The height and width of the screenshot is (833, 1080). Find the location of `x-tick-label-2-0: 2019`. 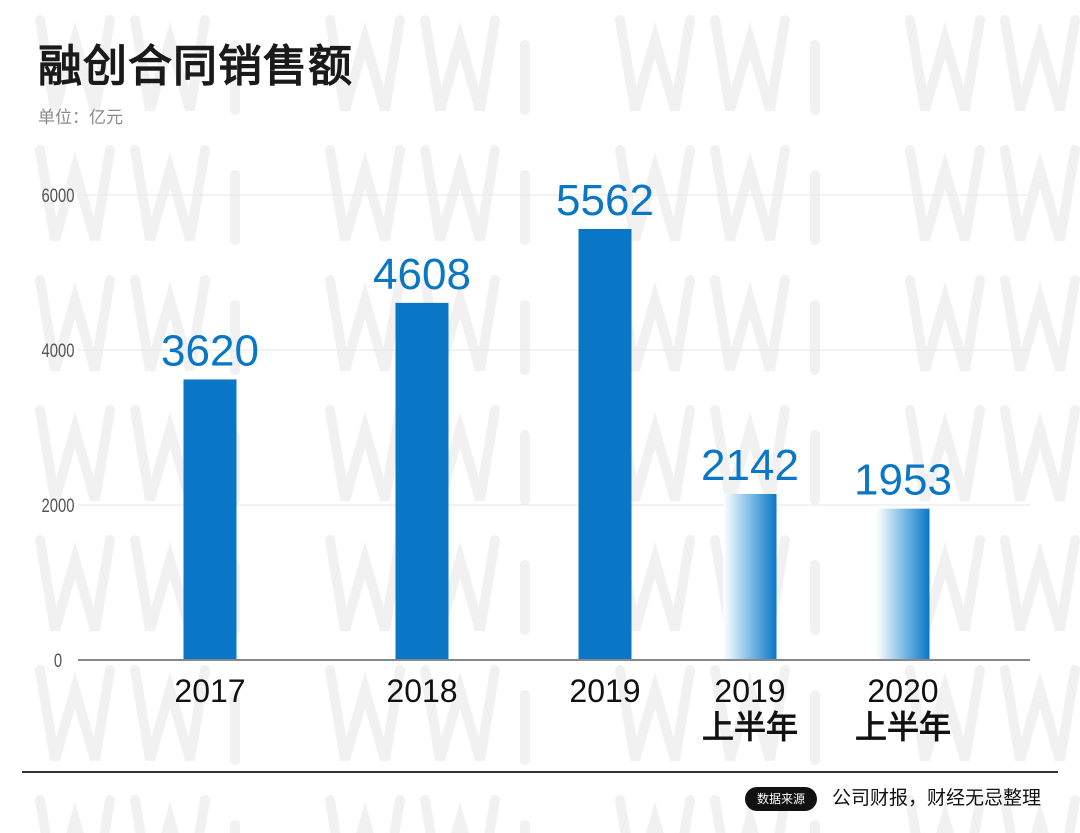

x-tick-label-2-0: 2019 is located at coordinates (604, 691).